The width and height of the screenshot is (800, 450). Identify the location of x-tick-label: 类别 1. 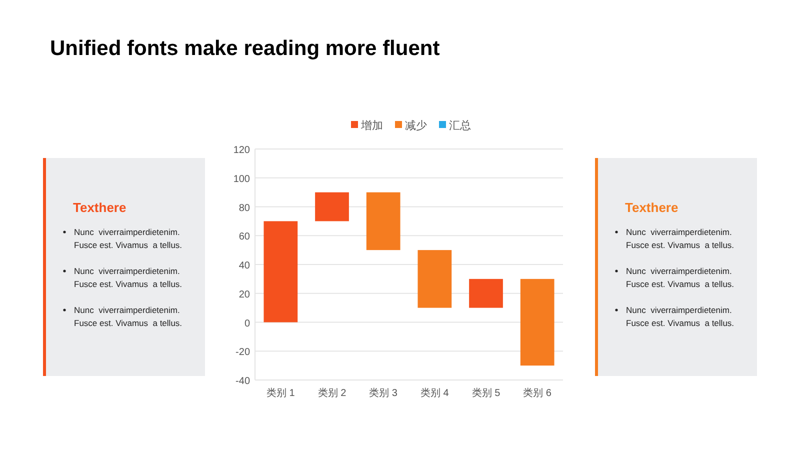
(281, 393).